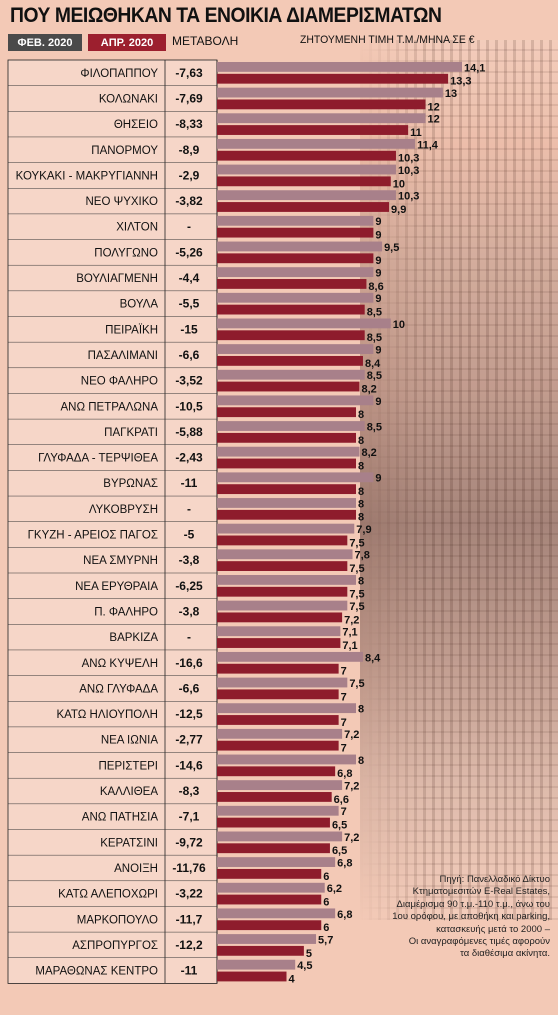 Image resolution: width=558 pixels, height=1015 pixels. What do you see at coordinates (126, 612) in the screenshot?
I see `category-label: Π. ΦΑΛΗΡΟ` at bounding box center [126, 612].